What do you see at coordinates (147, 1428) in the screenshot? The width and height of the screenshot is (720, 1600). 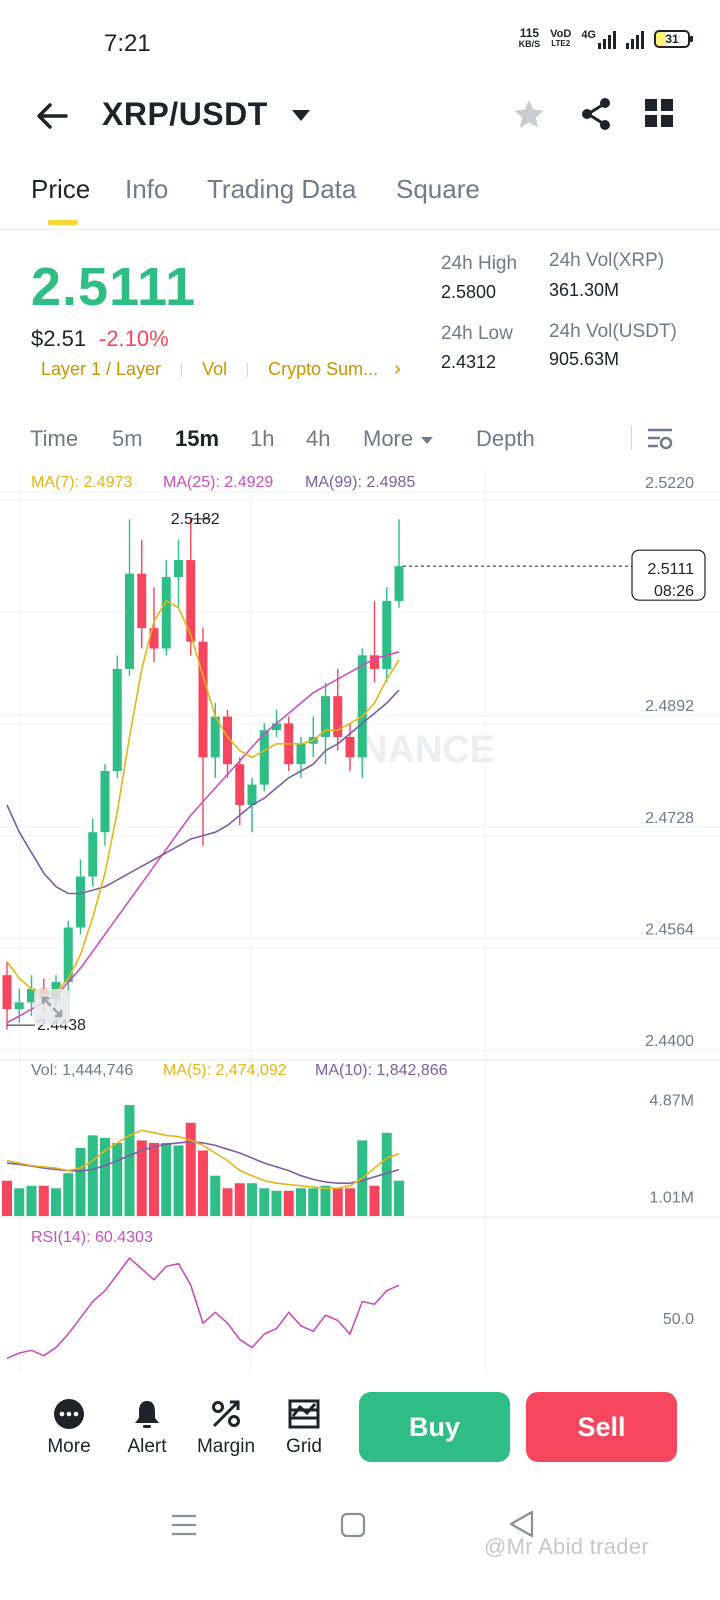 I see `alert-button: Alert` at bounding box center [147, 1428].